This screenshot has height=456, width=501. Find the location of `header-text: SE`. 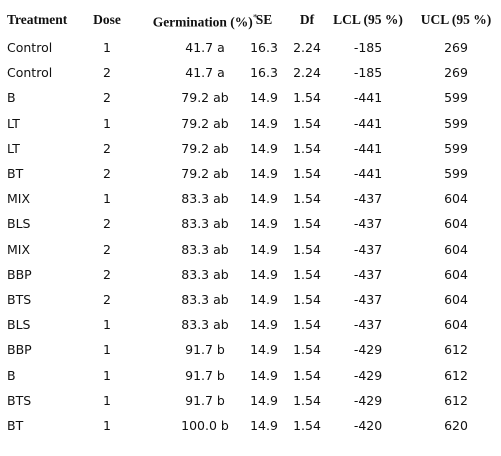

header-text: SE is located at coordinates (264, 19).